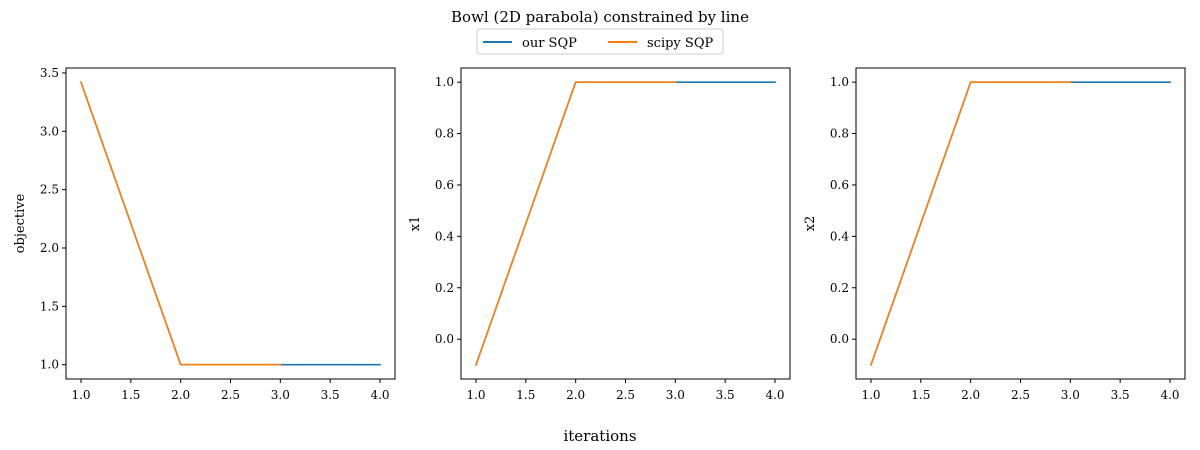  I want to click on x2-ytick-label-3: 0.6, so click(839, 185).